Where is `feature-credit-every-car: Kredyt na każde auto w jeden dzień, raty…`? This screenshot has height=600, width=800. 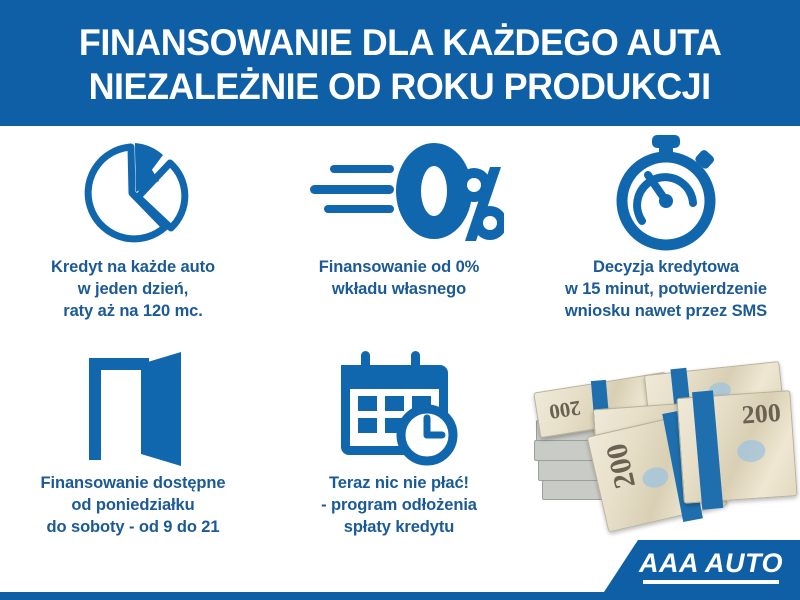
feature-credit-every-car: Kredyt na każde auto w jeden dzień, raty… is located at coordinates (133, 228).